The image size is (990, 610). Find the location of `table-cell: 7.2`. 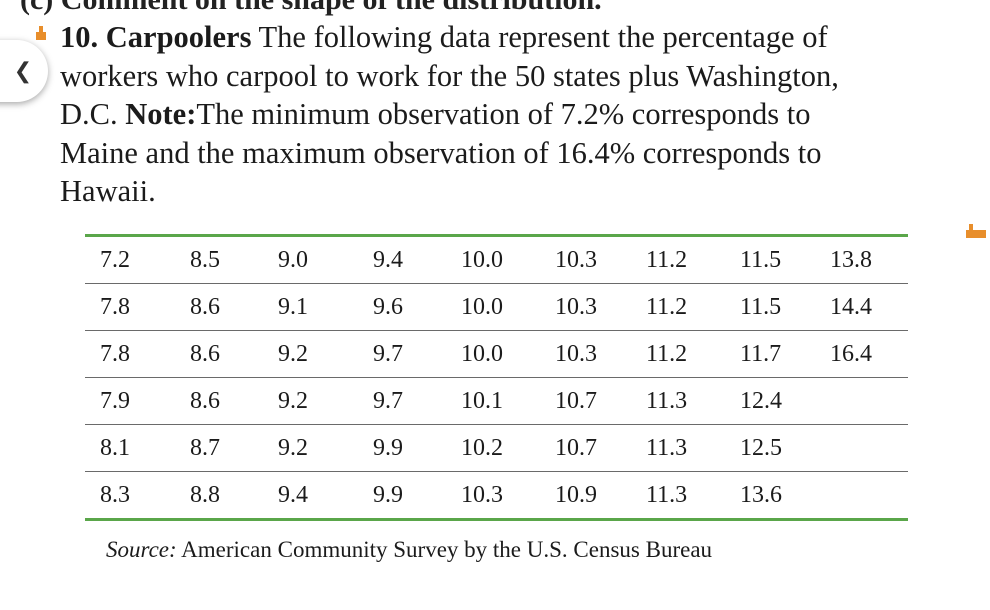

table-cell: 7.2 is located at coordinates (137, 260).